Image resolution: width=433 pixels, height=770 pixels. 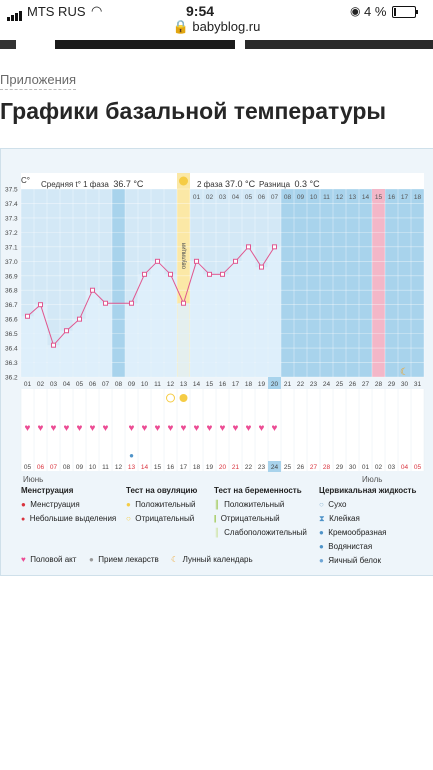 What do you see at coordinates (193, 111) in the screenshot?
I see `page-title: Графики базальной температуры` at bounding box center [193, 111].